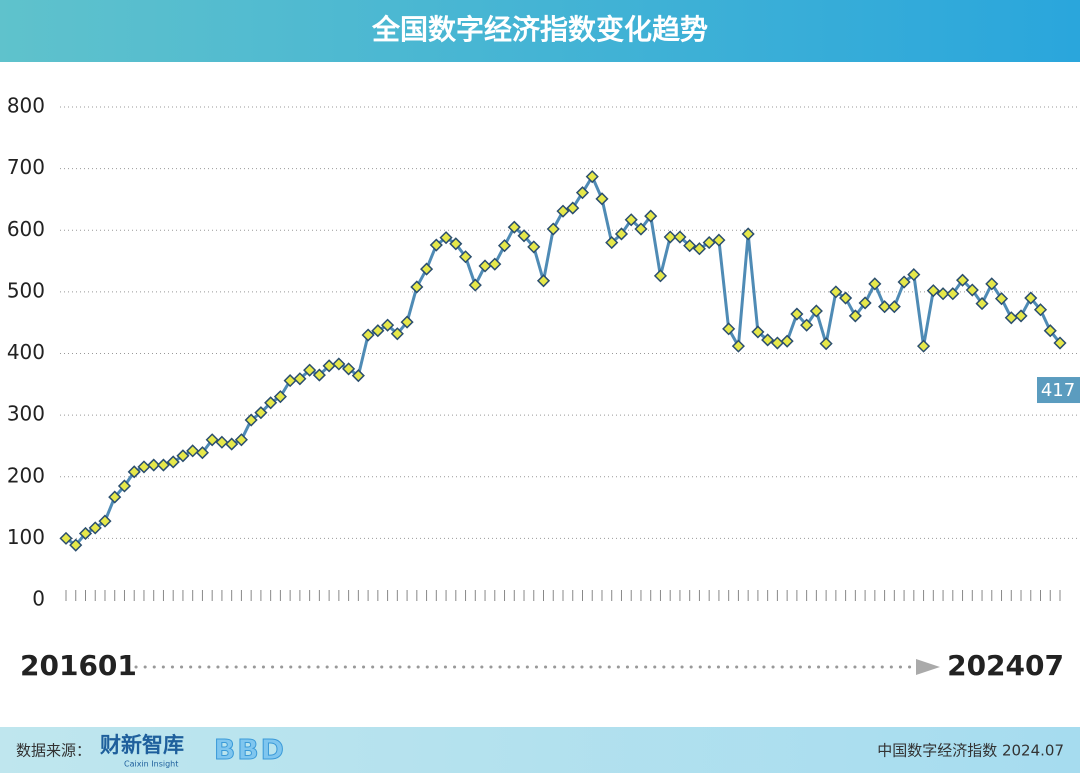 The height and width of the screenshot is (773, 1080). I want to click on y-tick-label: 300, so click(26, 414).